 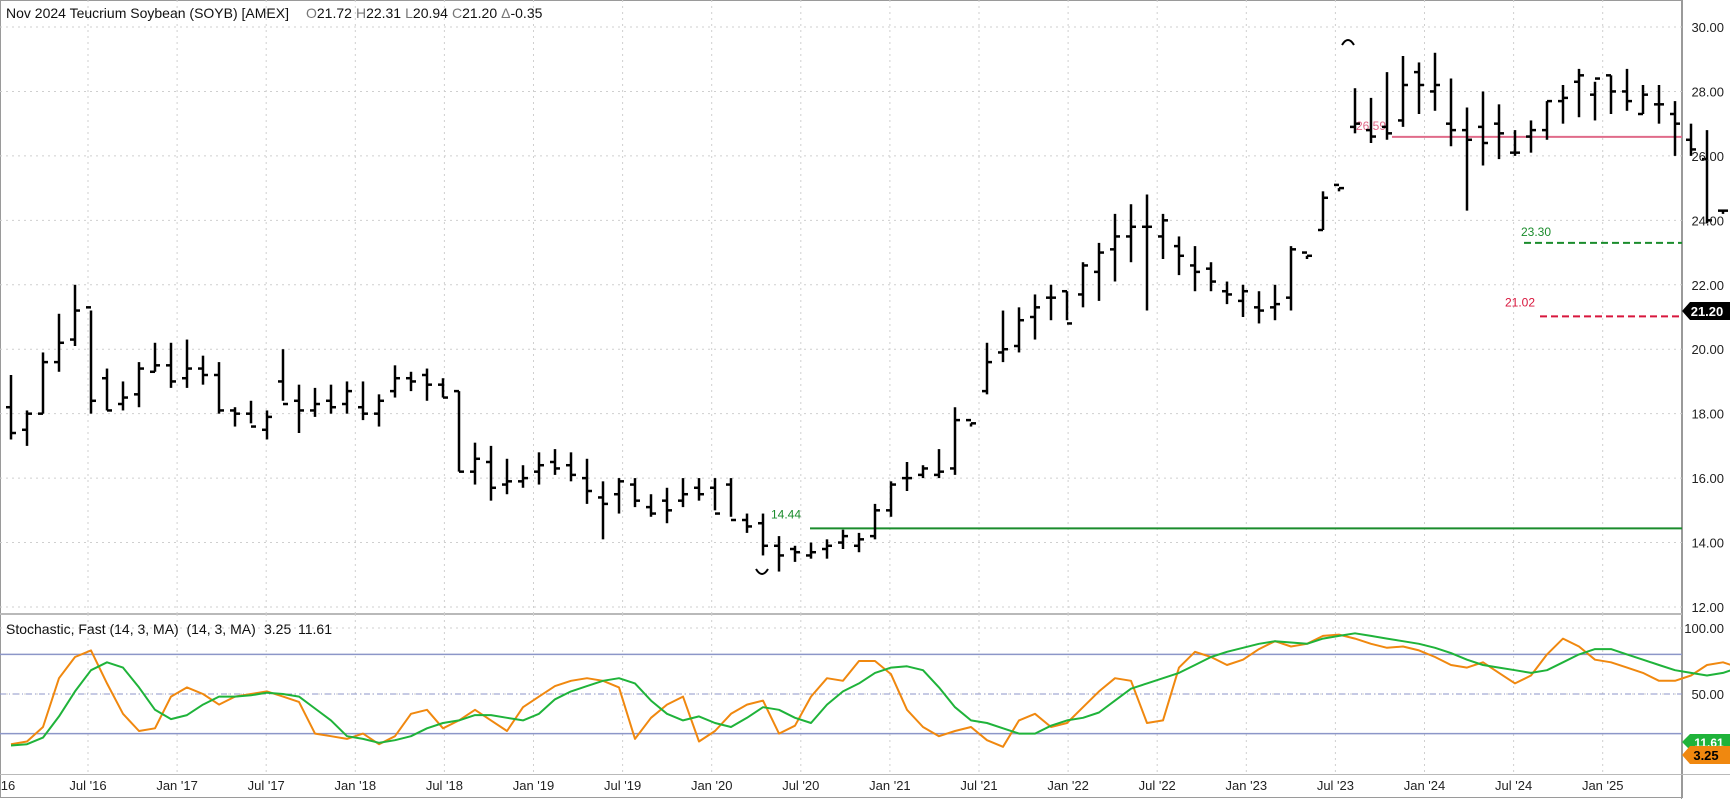 I want to click on svg-text: 3.25, so click(x=1705, y=755).